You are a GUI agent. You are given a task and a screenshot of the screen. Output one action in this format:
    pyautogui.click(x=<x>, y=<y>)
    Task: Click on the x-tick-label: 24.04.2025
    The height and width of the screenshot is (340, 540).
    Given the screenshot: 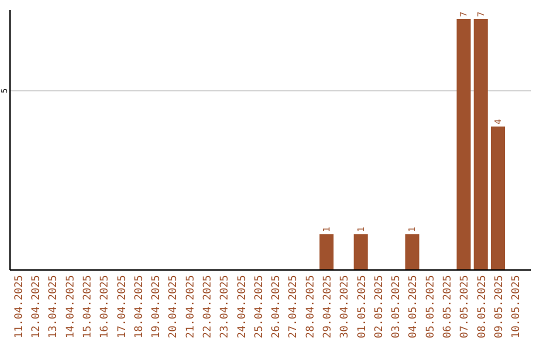 What is the action you would take?
    pyautogui.click(x=242, y=306)
    